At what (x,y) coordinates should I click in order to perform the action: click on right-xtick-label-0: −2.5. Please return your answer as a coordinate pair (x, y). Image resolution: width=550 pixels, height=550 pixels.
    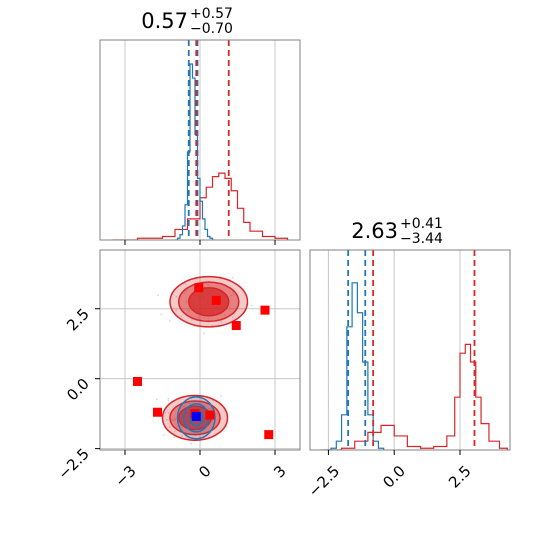
    Looking at the image, I should click on (324, 481).